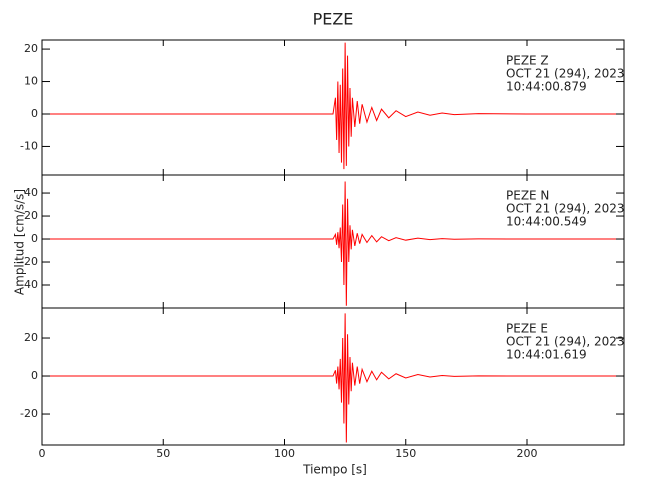 The width and height of the screenshot is (650, 504). Describe the element at coordinates (334, 470) in the screenshot. I see `x-axis-label: Tiempo [s]` at that location.